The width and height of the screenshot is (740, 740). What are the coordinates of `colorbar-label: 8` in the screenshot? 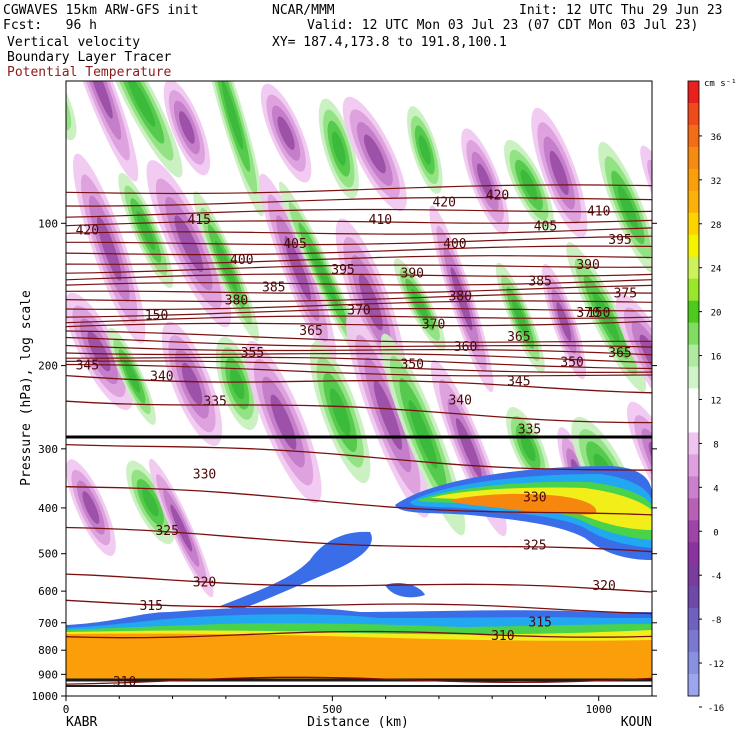 It's located at (715, 445).